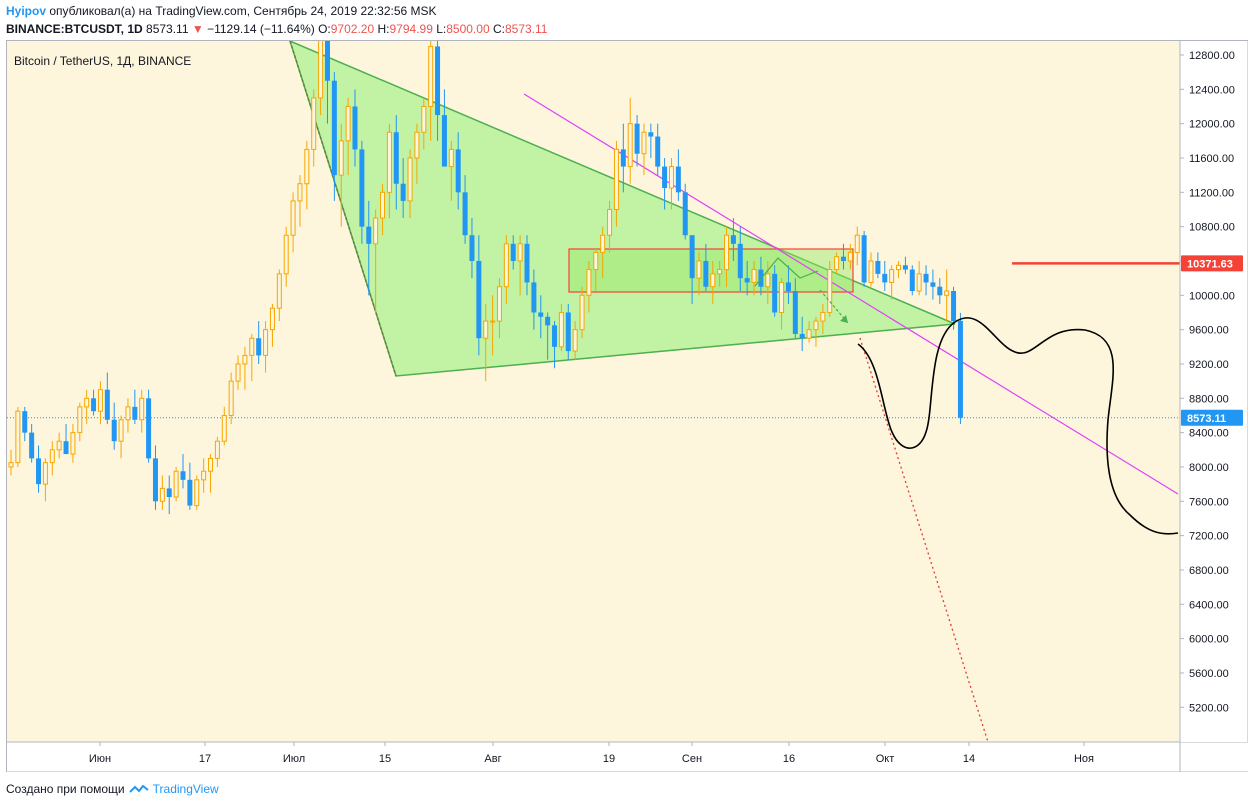  I want to click on y-tick-label: 10000.00, so click(1212, 296).